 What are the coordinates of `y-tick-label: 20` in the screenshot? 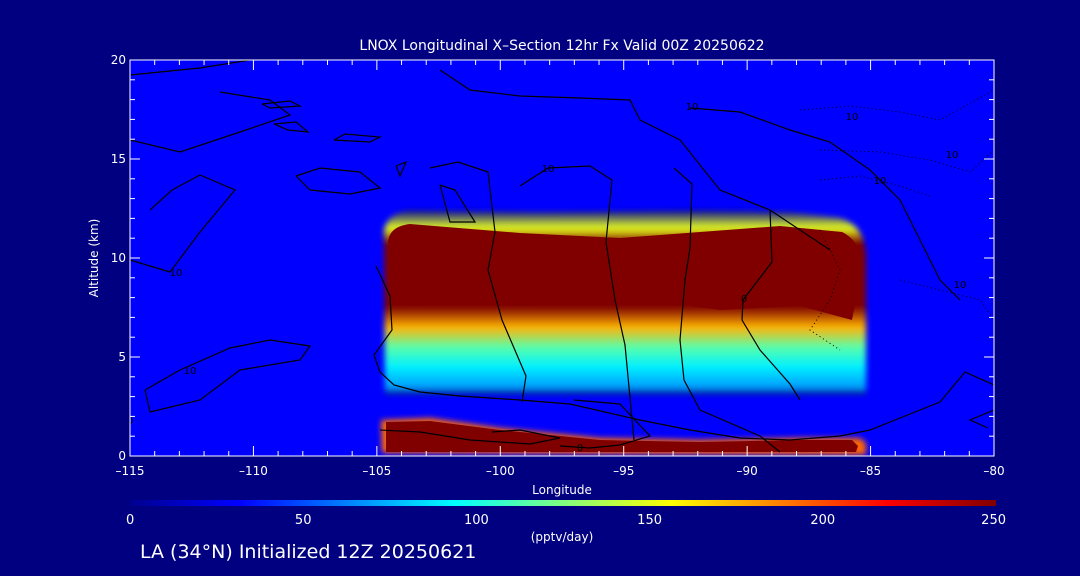 It's located at (118, 60).